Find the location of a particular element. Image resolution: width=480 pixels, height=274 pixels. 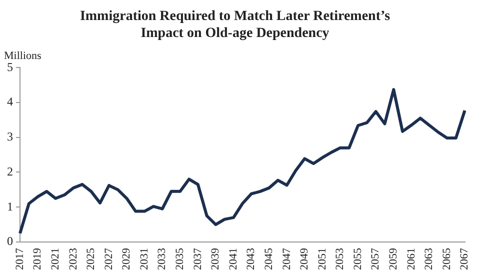

x-tick-label: 2059 is located at coordinates (394, 259).